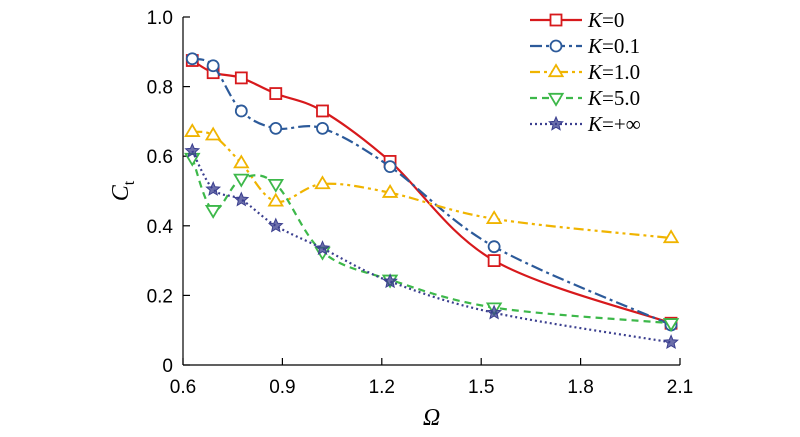 Image resolution: width=800 pixels, height=437 pixels. I want to click on legend-label-value: =+∞, so click(621, 124).